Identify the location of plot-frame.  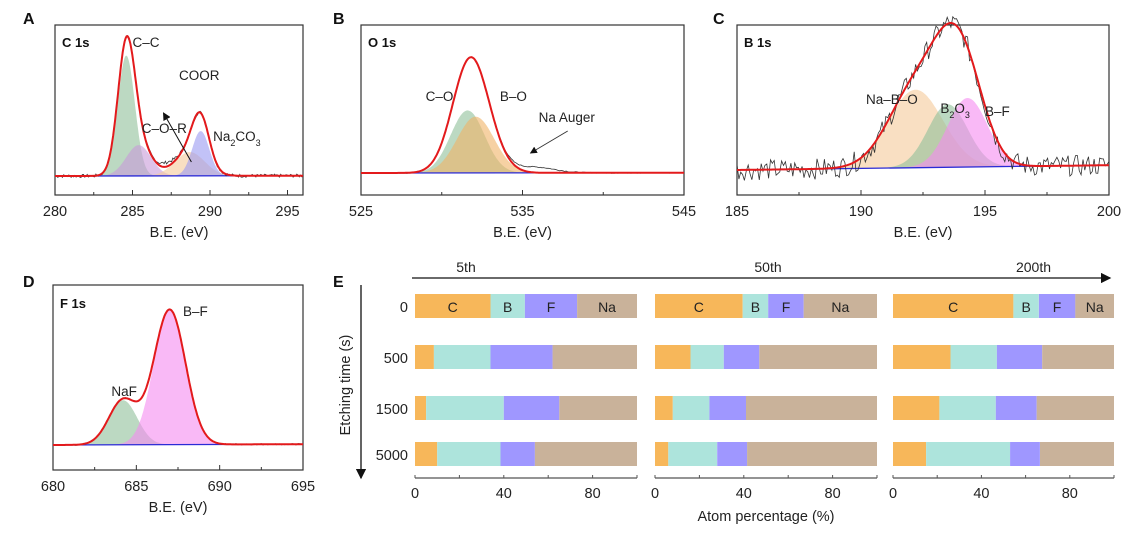
(179, 110).